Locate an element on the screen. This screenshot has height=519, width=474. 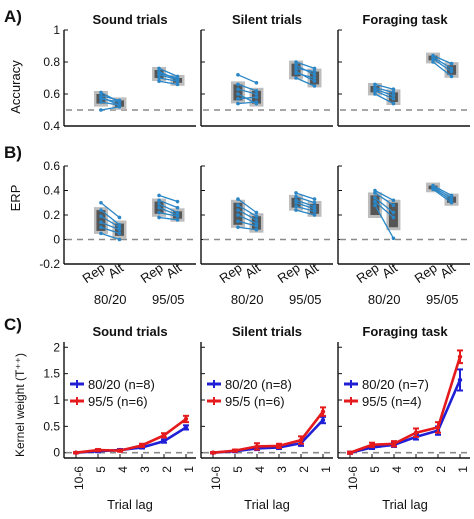
group-label-0-0: 80/20 is located at coordinates (110, 299).